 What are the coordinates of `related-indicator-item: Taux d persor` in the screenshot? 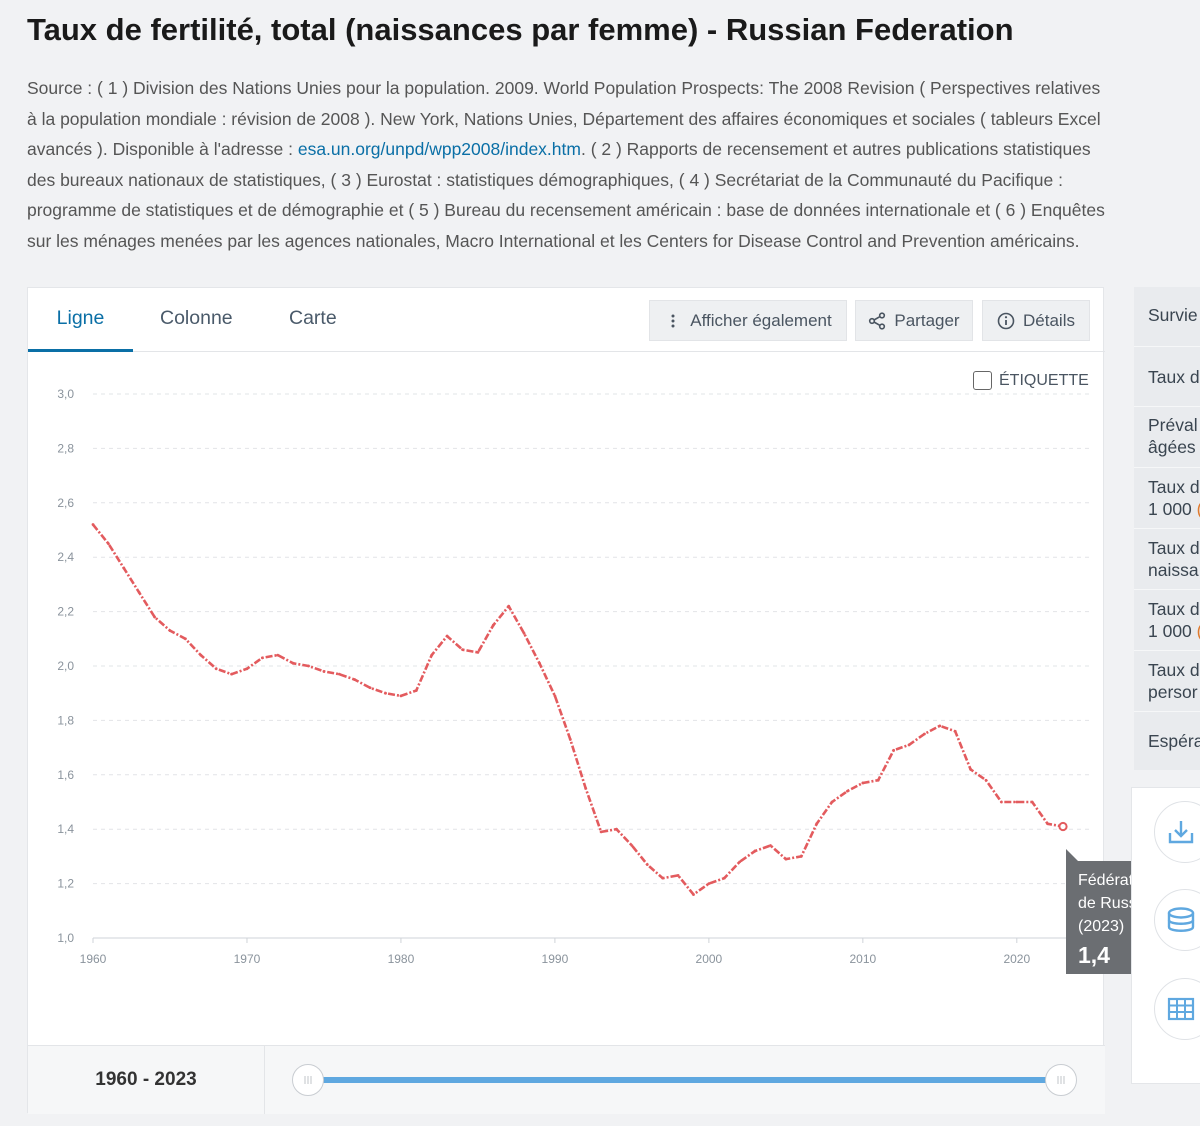 It's located at (1167, 681).